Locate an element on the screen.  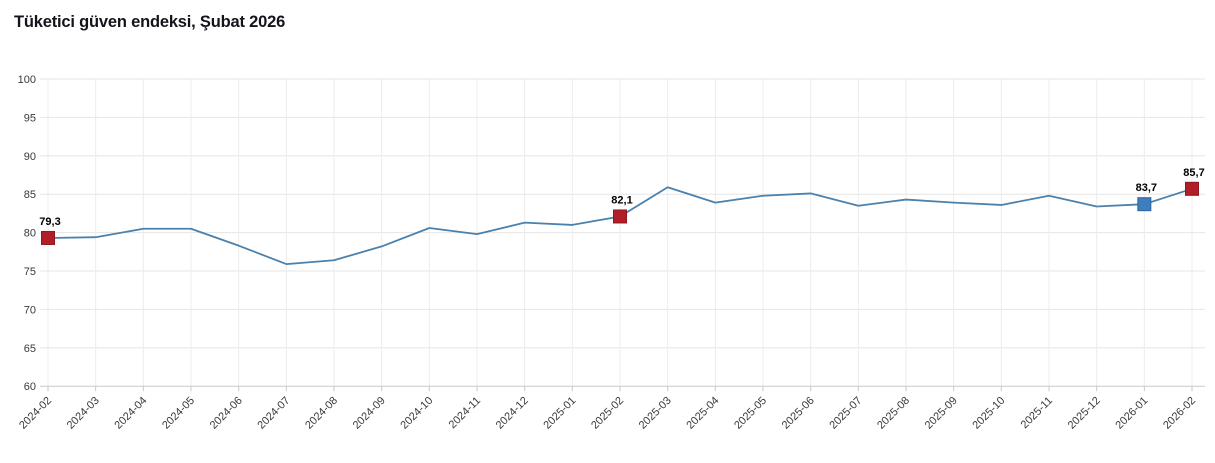
data-point-label: 82,1 is located at coordinates (621, 200).